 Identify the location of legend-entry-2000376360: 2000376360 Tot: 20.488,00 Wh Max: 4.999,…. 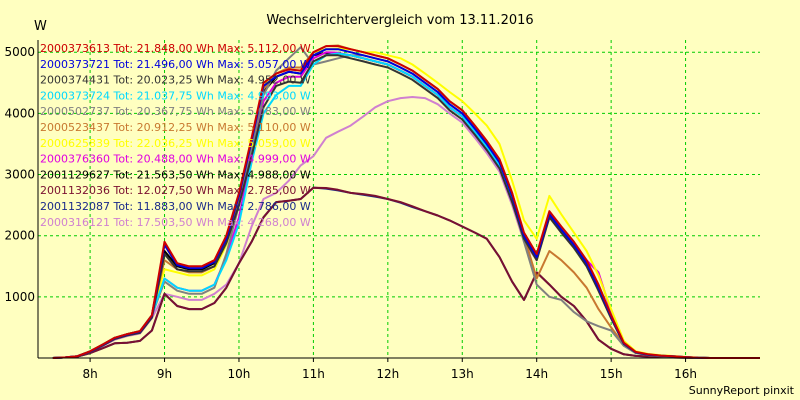
(175, 159).